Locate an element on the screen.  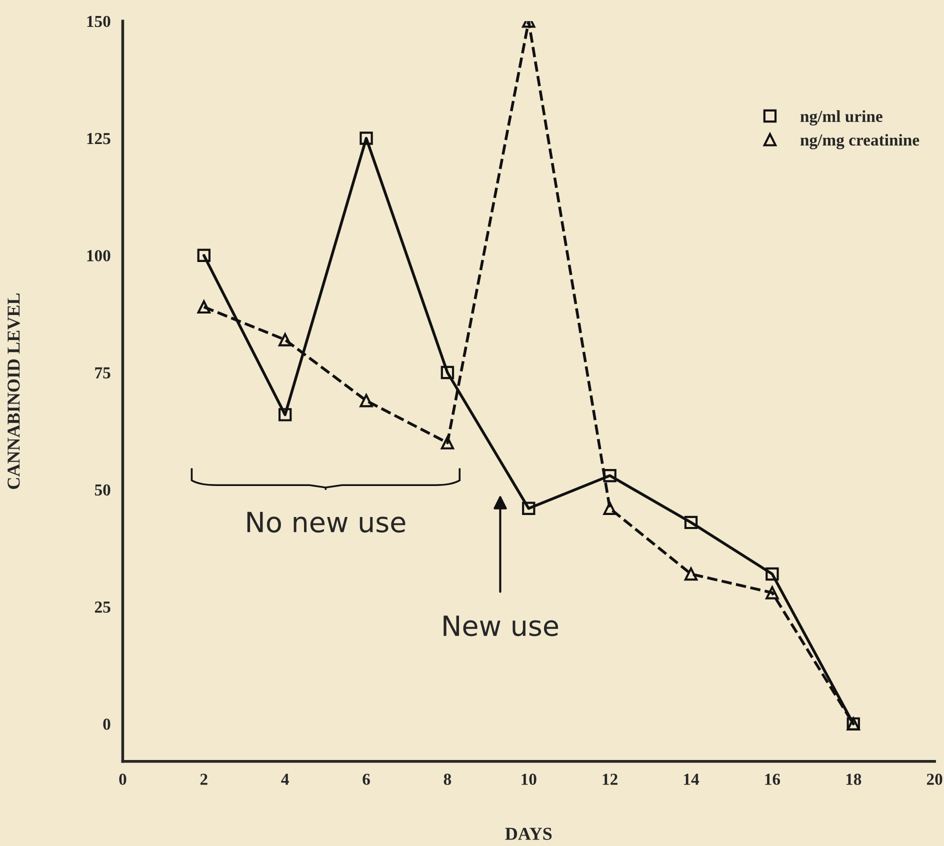
y-tick-label: 100 is located at coordinates (98, 256).